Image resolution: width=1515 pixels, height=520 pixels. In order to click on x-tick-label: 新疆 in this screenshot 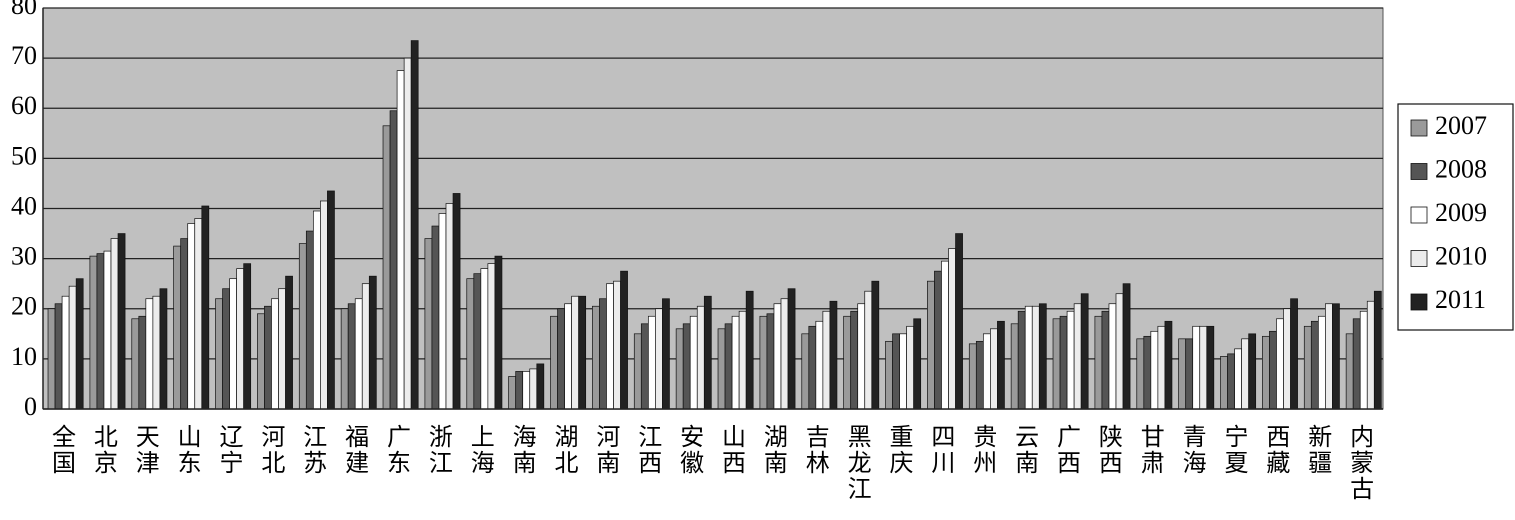, I will do `click(1320, 450)`.